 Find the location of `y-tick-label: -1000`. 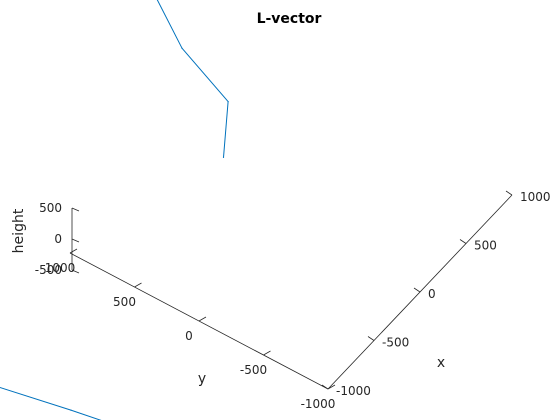

y-tick-label: -1000 is located at coordinates (318, 404).